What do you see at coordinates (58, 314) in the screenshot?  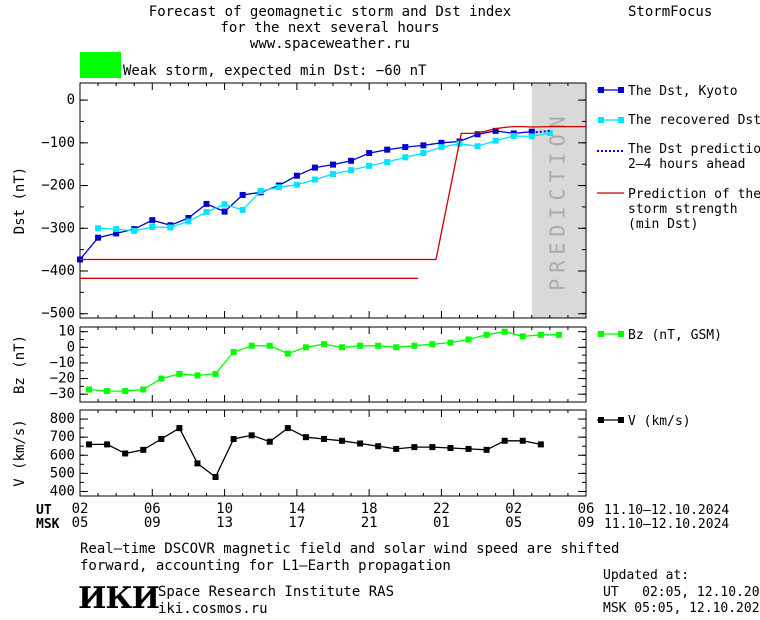 I see `y-tick-label: −500` at bounding box center [58, 314].